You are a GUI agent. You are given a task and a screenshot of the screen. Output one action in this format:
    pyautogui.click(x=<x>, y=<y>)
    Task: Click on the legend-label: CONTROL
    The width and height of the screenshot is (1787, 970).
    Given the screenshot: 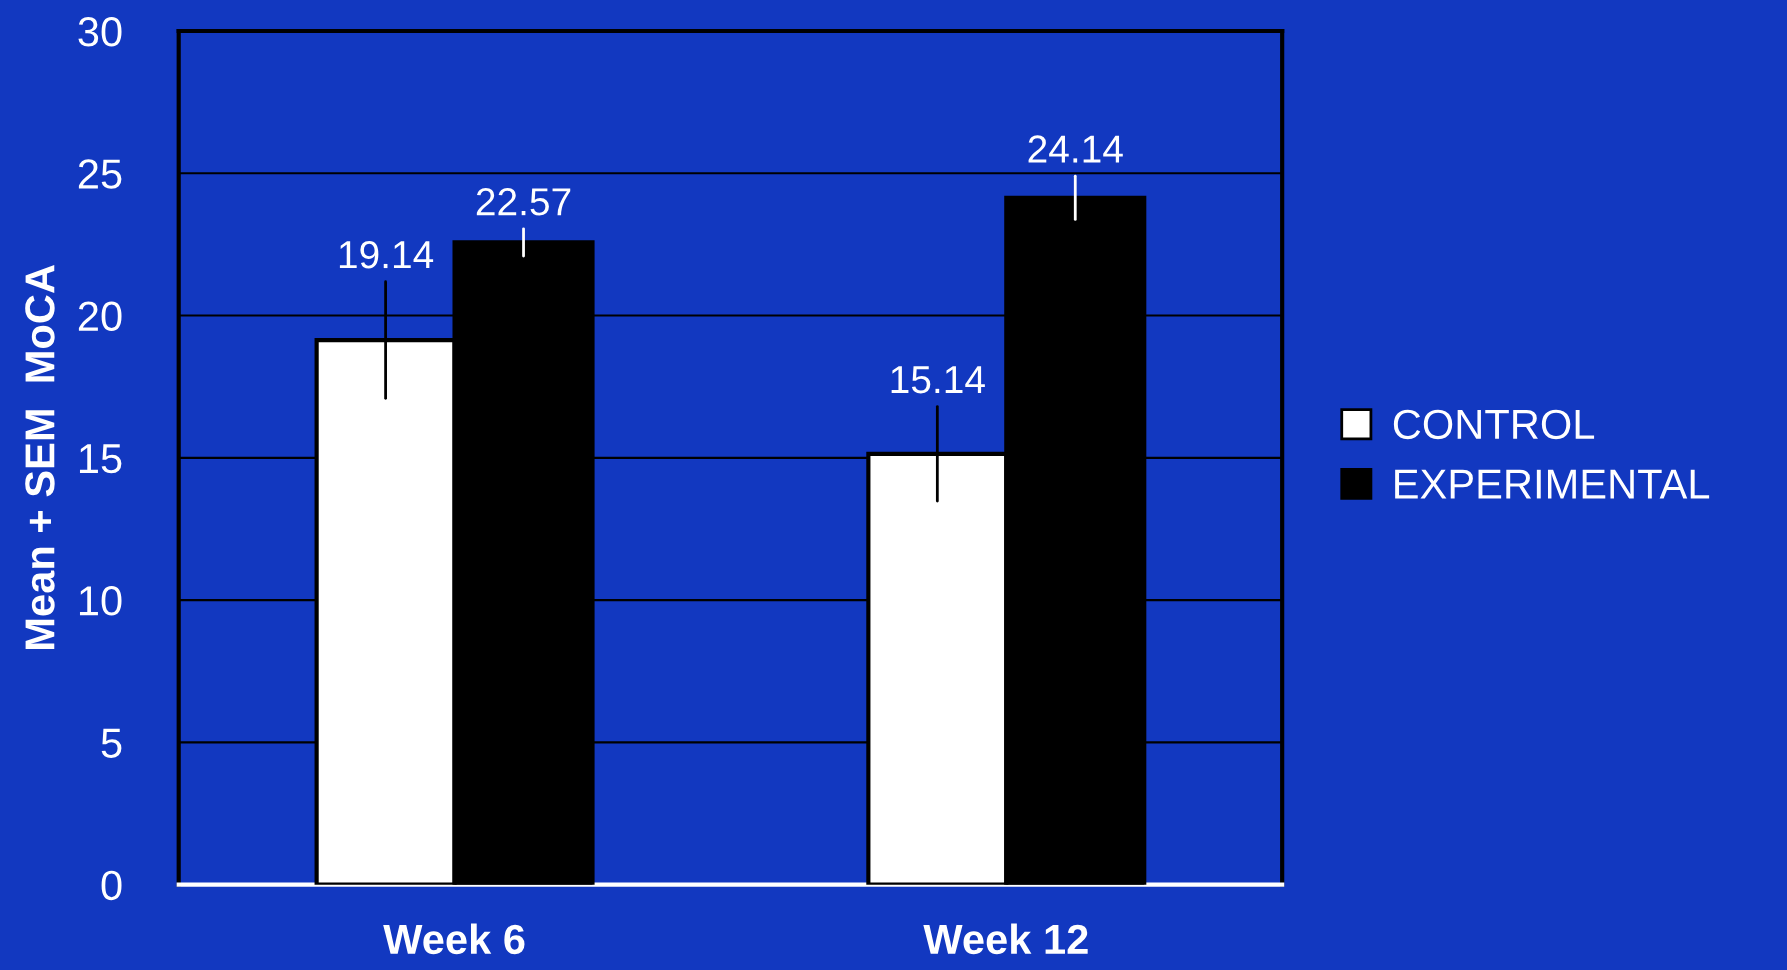 What is the action you would take?
    pyautogui.click(x=1494, y=424)
    